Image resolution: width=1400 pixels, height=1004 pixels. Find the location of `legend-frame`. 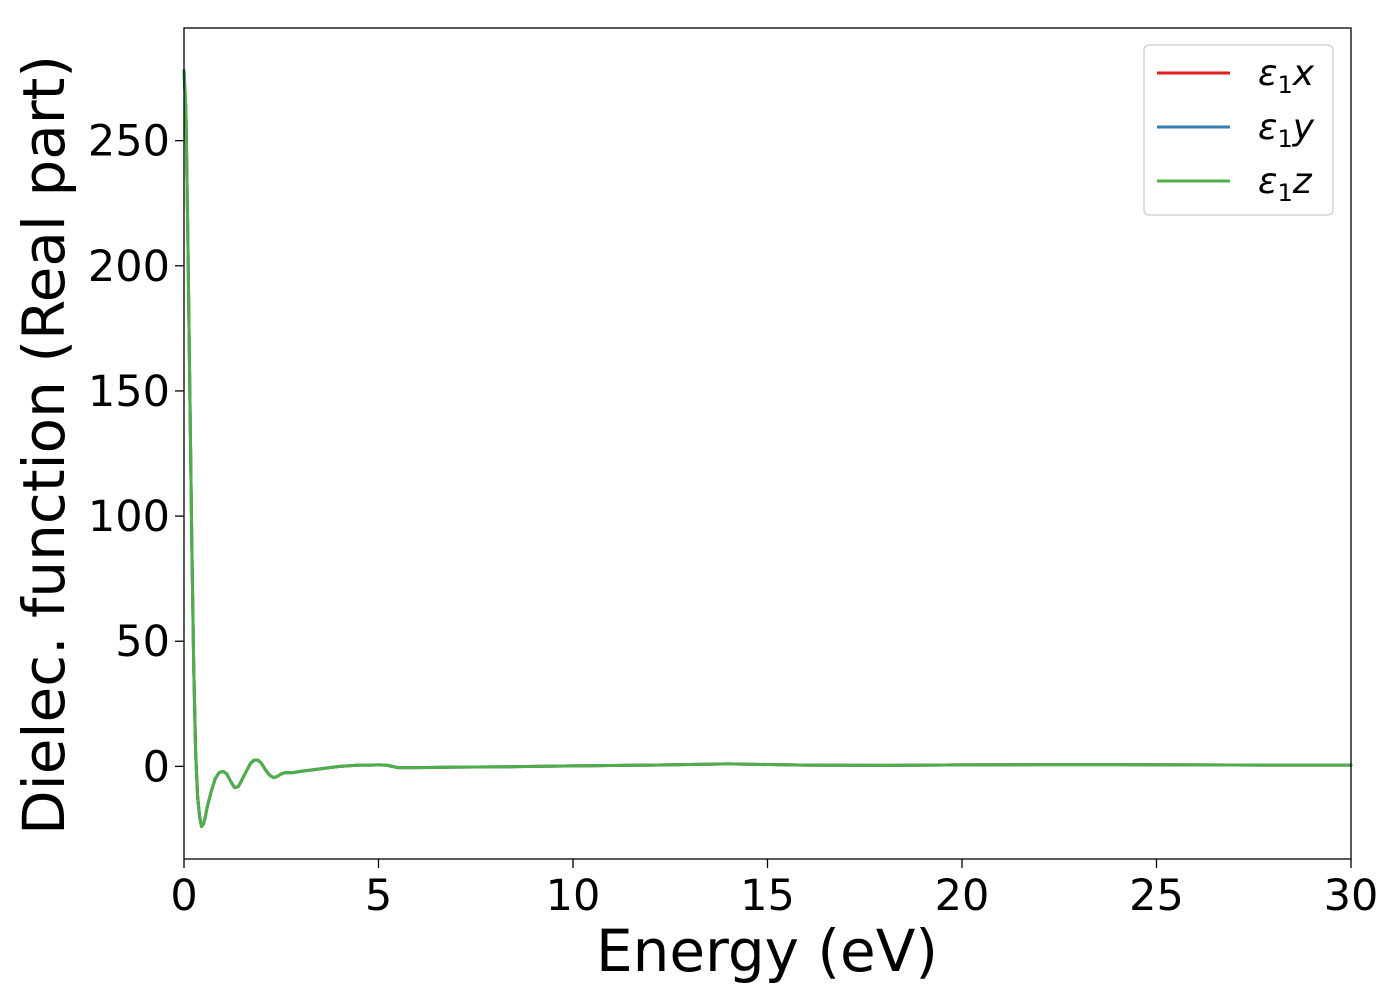

legend-frame is located at coordinates (1238, 130).